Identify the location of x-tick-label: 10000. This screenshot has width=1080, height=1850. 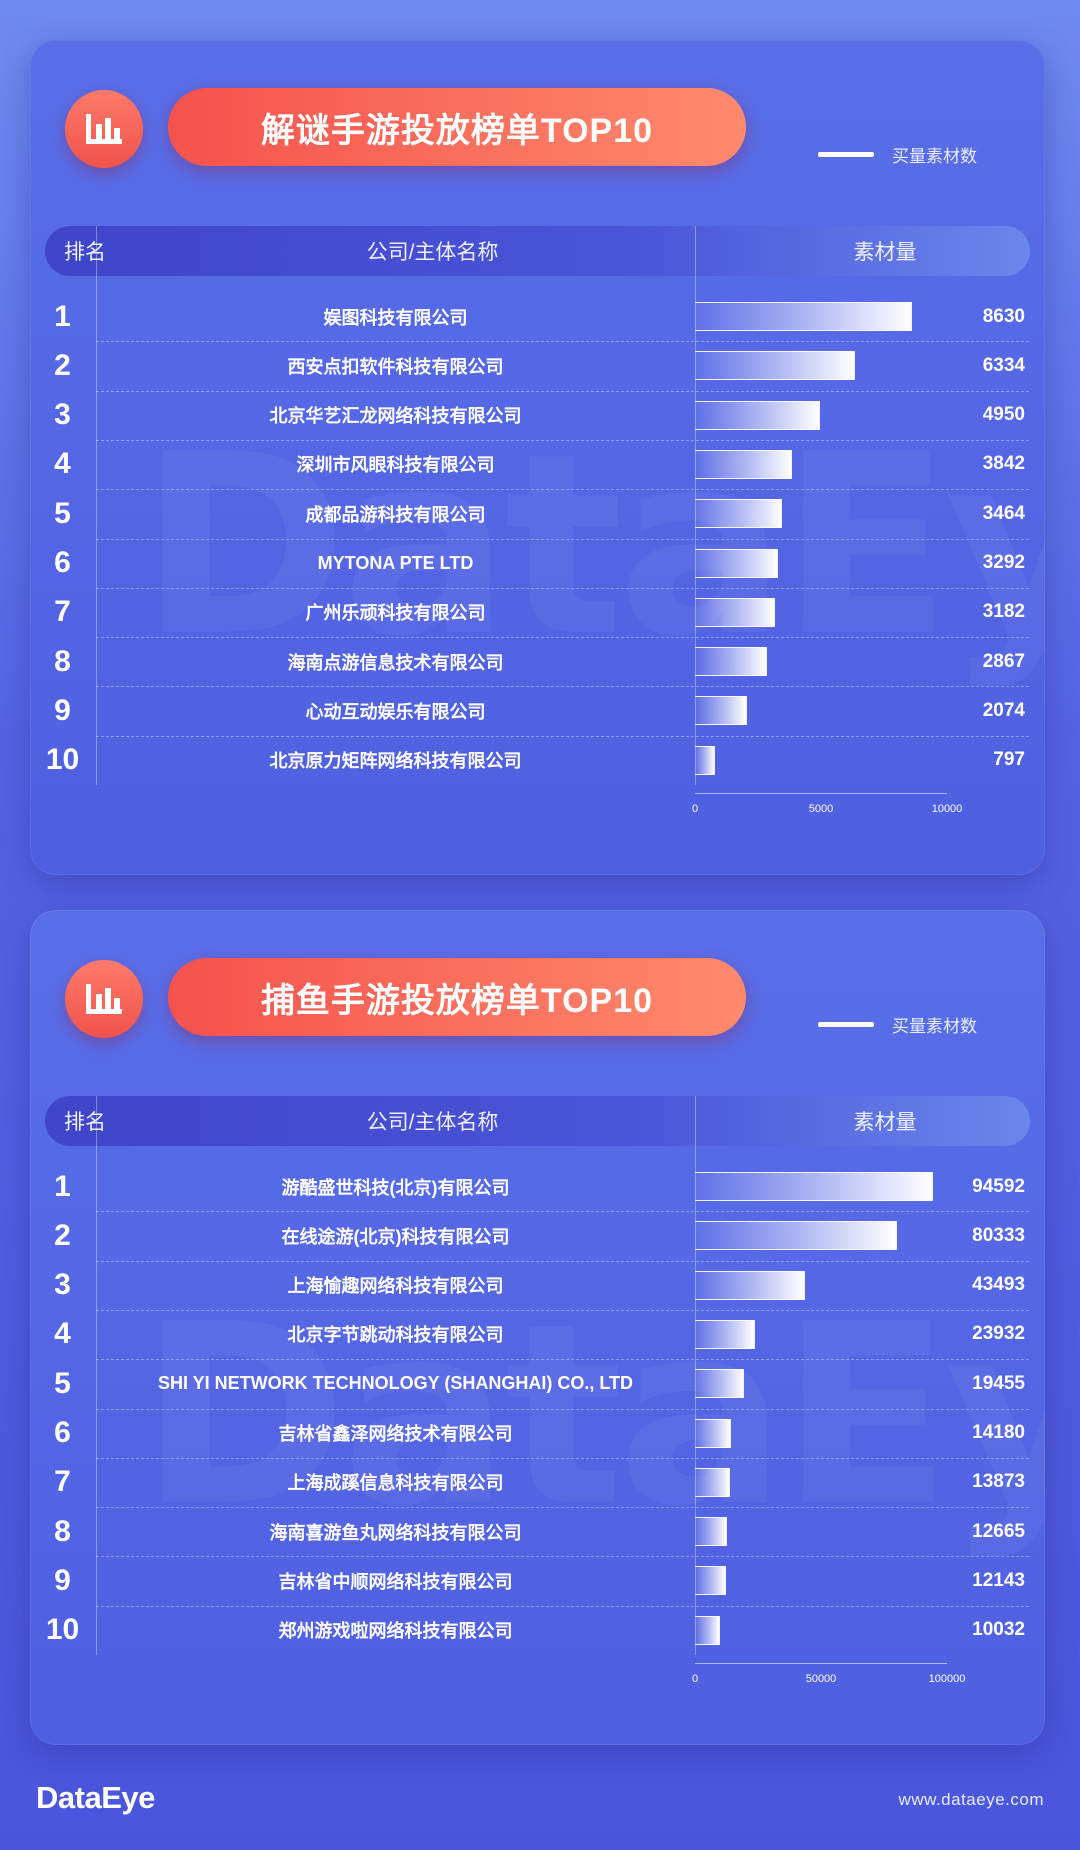
(947, 809).